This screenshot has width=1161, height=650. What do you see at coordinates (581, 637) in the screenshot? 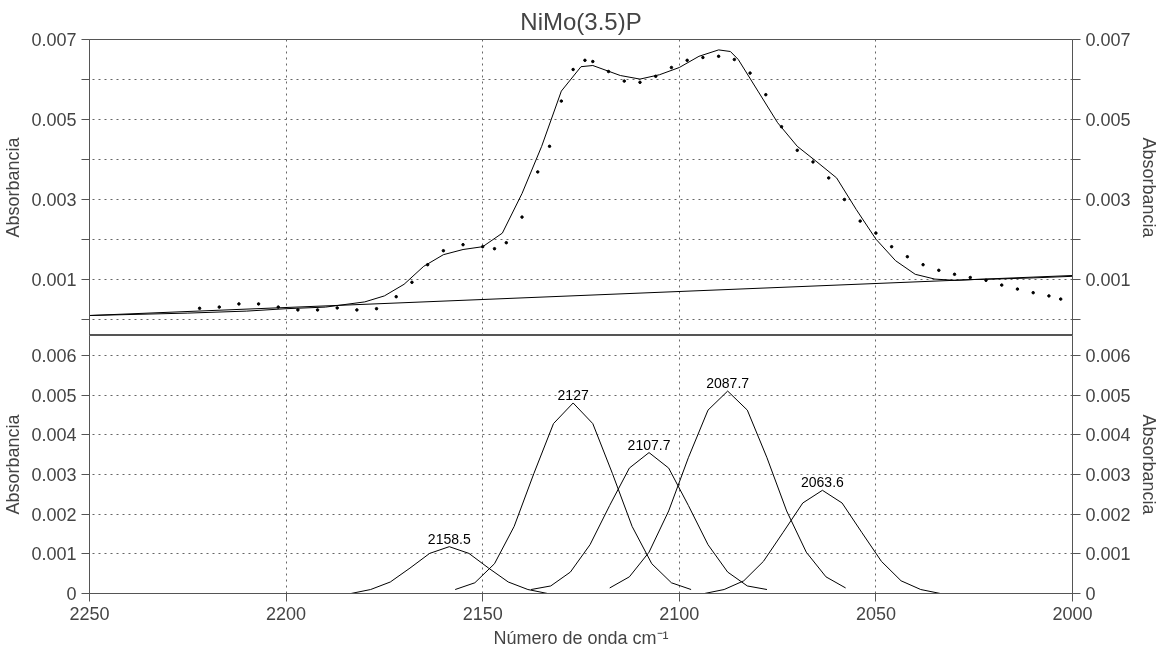
I see `x-axis-title: Número de onda cm⁻¹` at bounding box center [581, 637].